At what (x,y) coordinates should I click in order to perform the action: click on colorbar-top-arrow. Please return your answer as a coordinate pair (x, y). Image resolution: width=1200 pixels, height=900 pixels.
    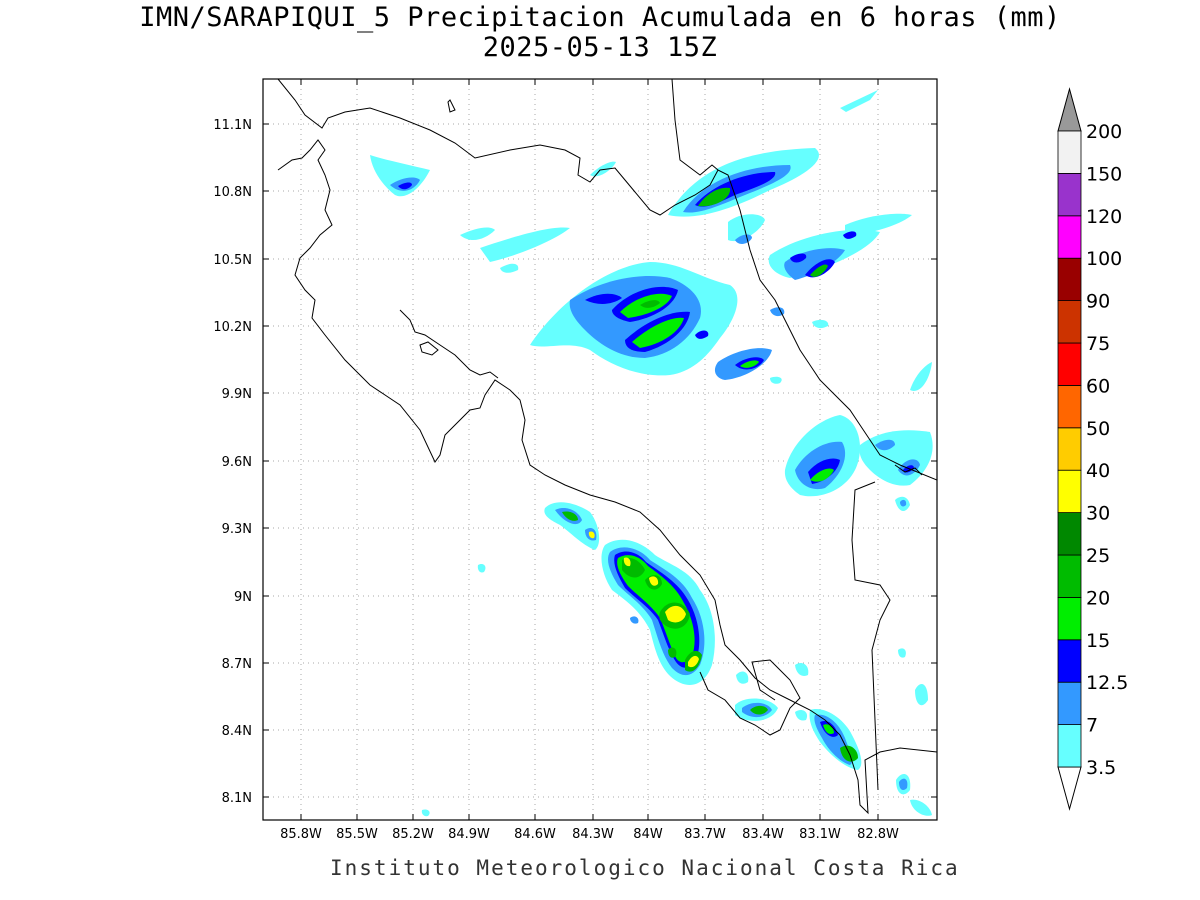
    Looking at the image, I should click on (1069, 109).